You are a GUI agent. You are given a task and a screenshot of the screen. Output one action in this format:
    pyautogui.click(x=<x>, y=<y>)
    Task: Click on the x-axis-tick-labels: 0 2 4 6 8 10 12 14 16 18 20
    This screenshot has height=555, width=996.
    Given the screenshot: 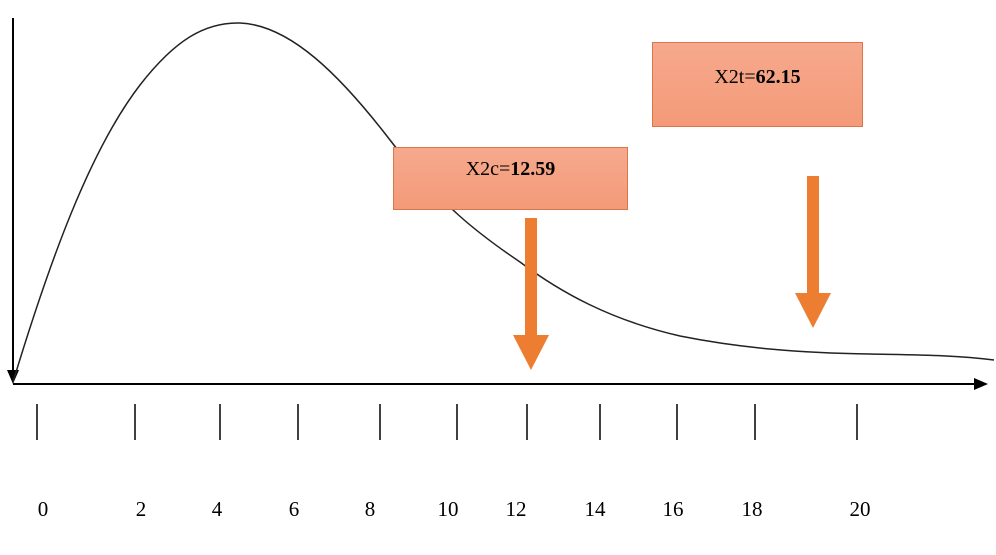 What is the action you would take?
    pyautogui.click(x=454, y=509)
    